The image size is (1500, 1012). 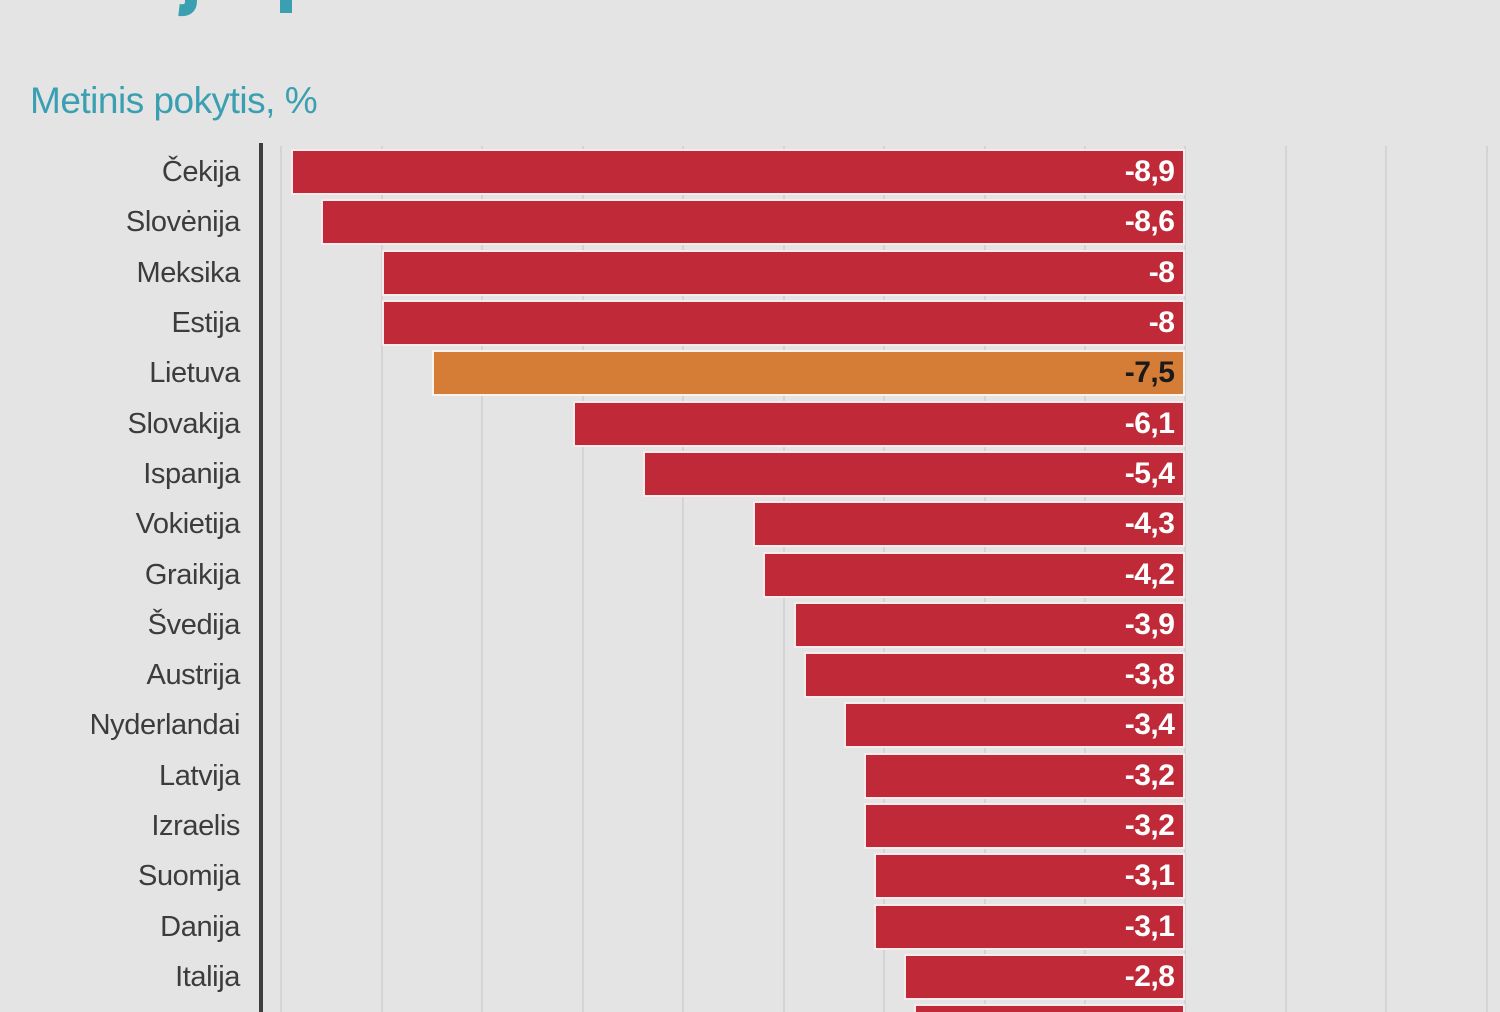 I want to click on category-label: Čekija, so click(x=201, y=172).